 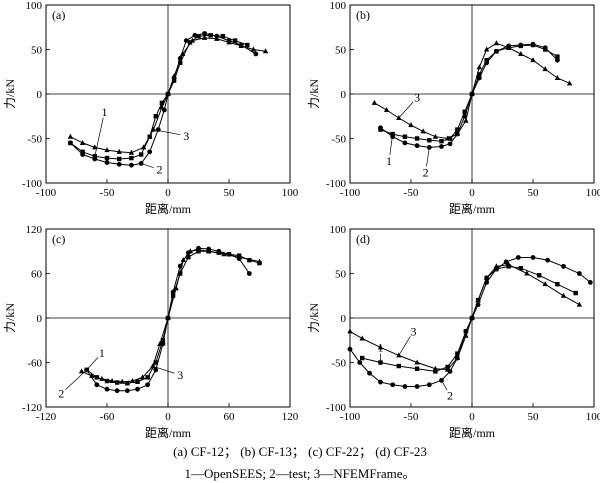 What do you see at coordinates (290, 417) in the screenshot?
I see `x-tick-label: 120` at bounding box center [290, 417].